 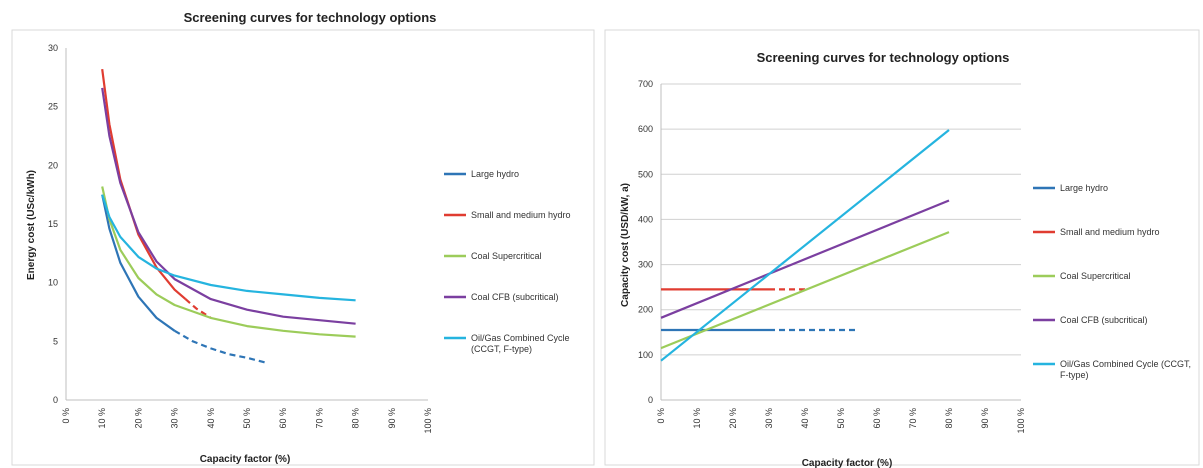 I want to click on y-tick-label: 25, so click(x=53, y=107).